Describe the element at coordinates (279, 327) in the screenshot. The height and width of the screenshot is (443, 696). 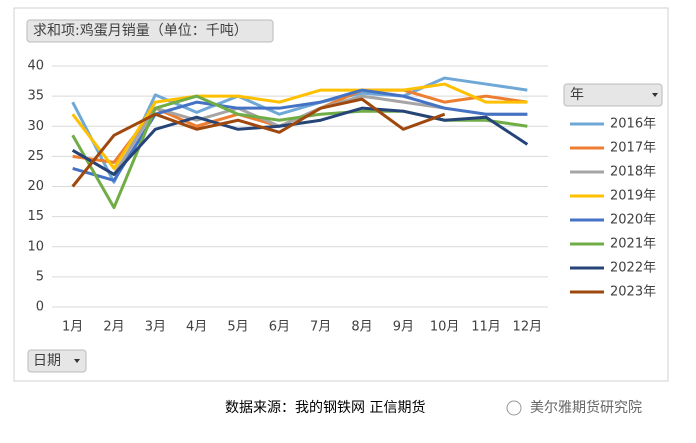
I see `x-tick-label: 6月` at that location.